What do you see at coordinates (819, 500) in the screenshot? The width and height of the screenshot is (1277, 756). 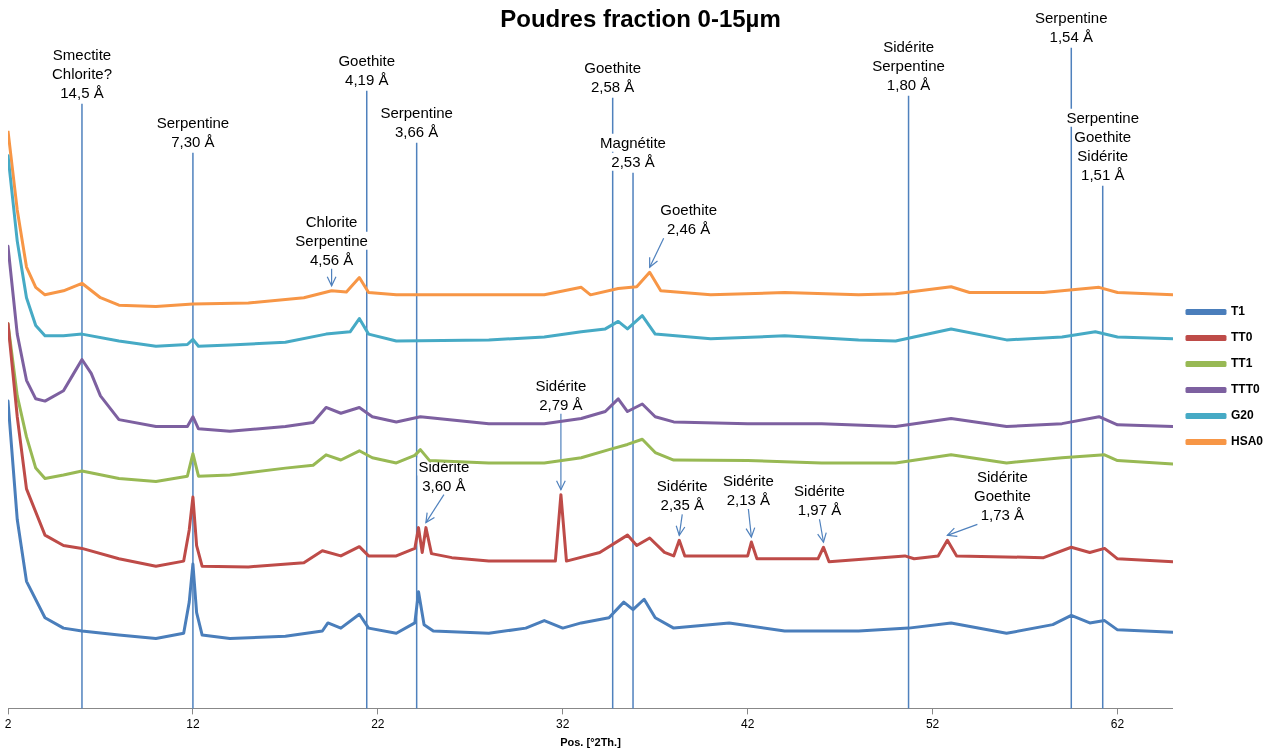 I see `annotation: Sidérite 1,97 Å` at bounding box center [819, 500].